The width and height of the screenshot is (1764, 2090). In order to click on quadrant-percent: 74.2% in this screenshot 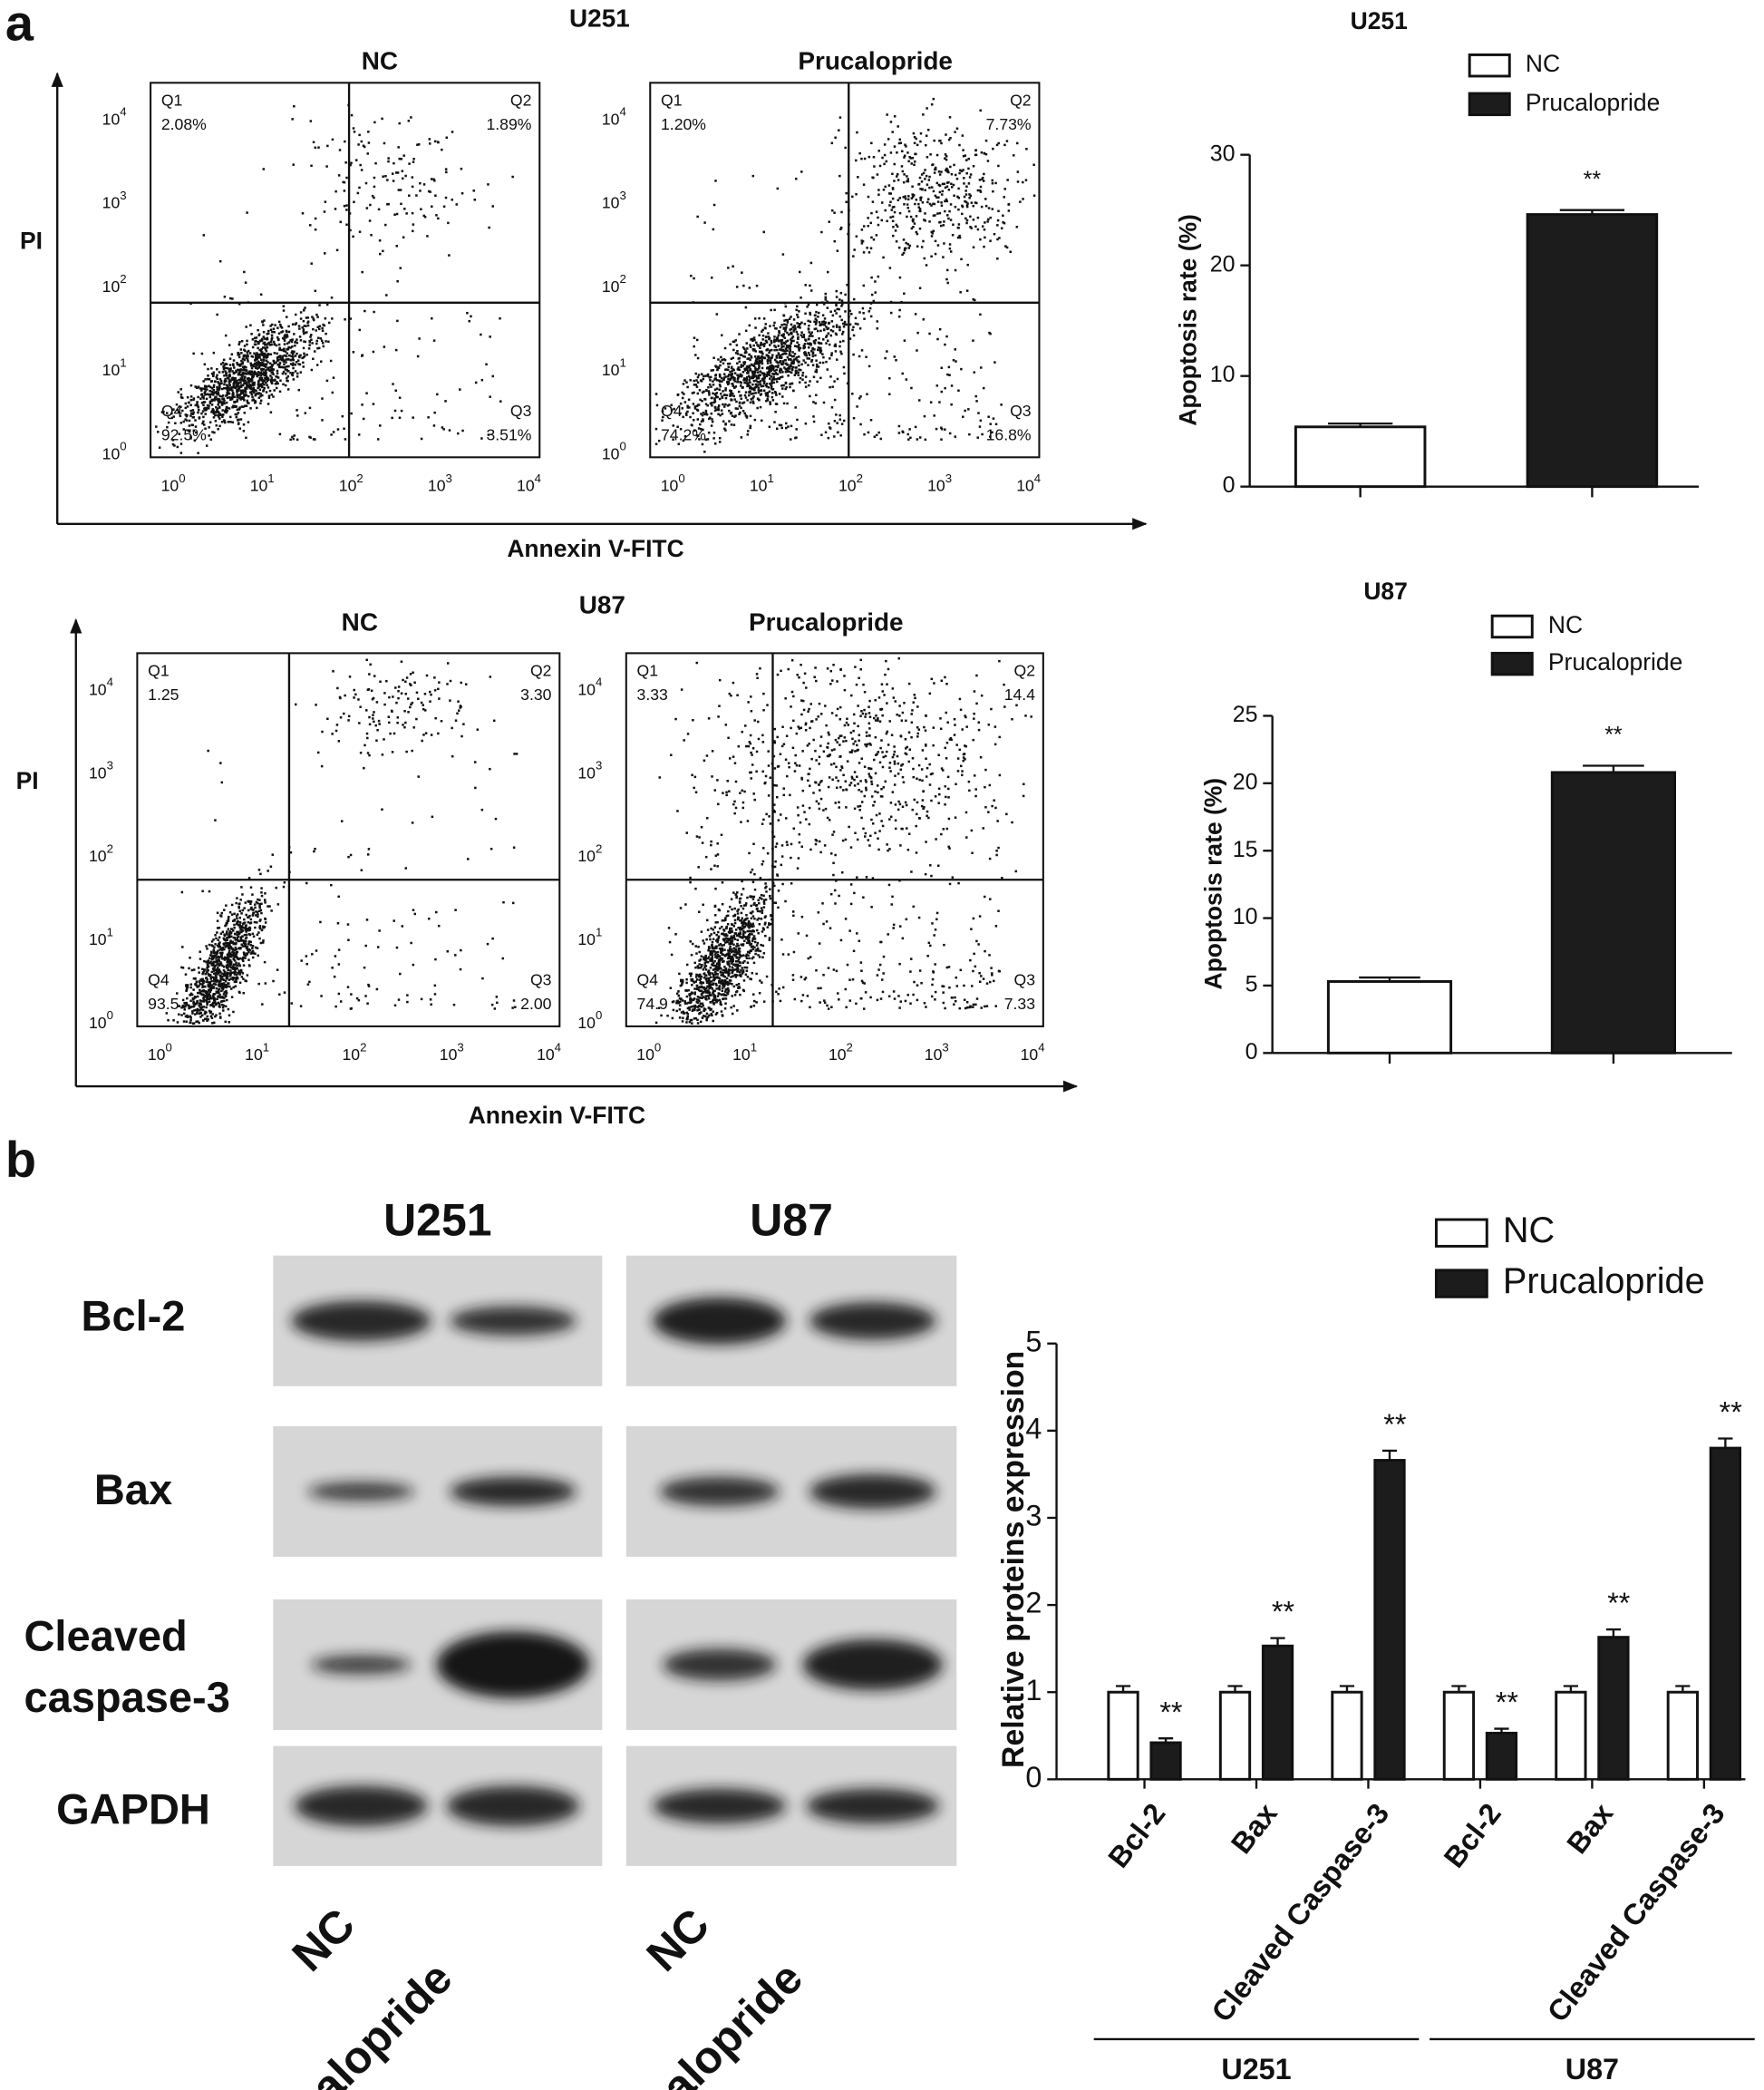, I will do `click(684, 434)`.